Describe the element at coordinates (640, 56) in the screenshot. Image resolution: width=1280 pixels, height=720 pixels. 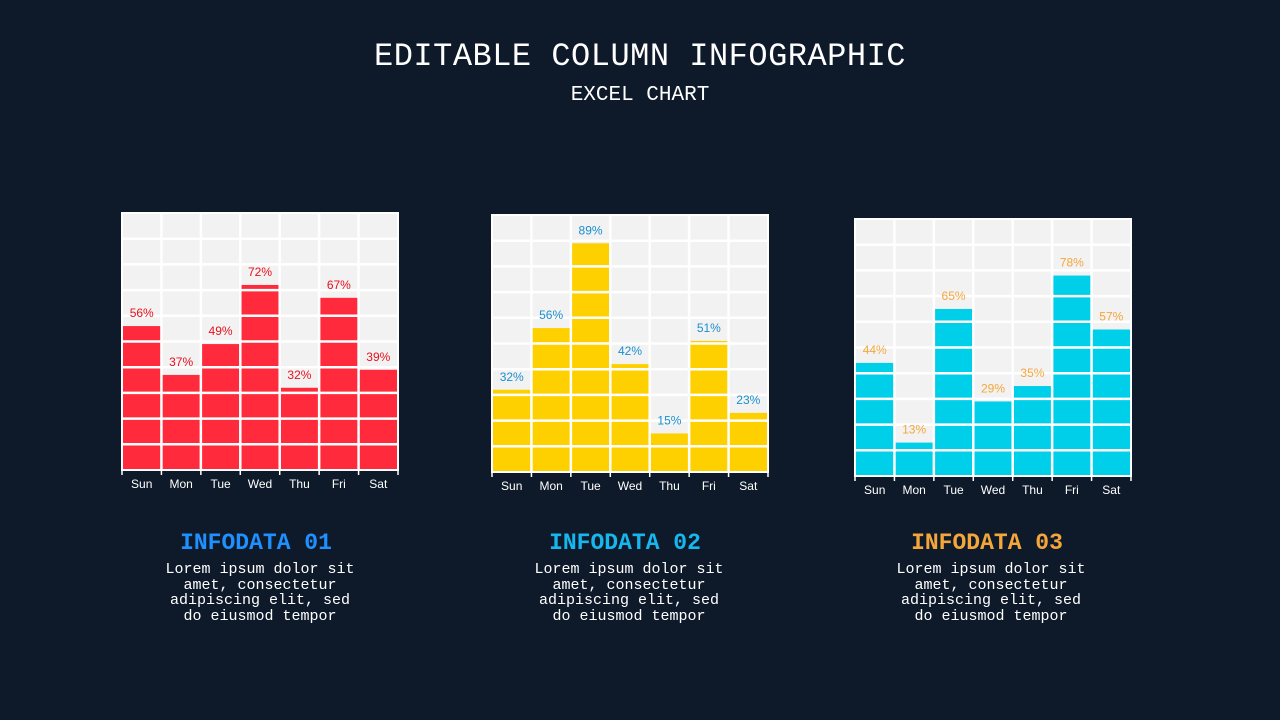
I see `page-title: EDITABLE COLUMN INFOGRAPHIC` at that location.